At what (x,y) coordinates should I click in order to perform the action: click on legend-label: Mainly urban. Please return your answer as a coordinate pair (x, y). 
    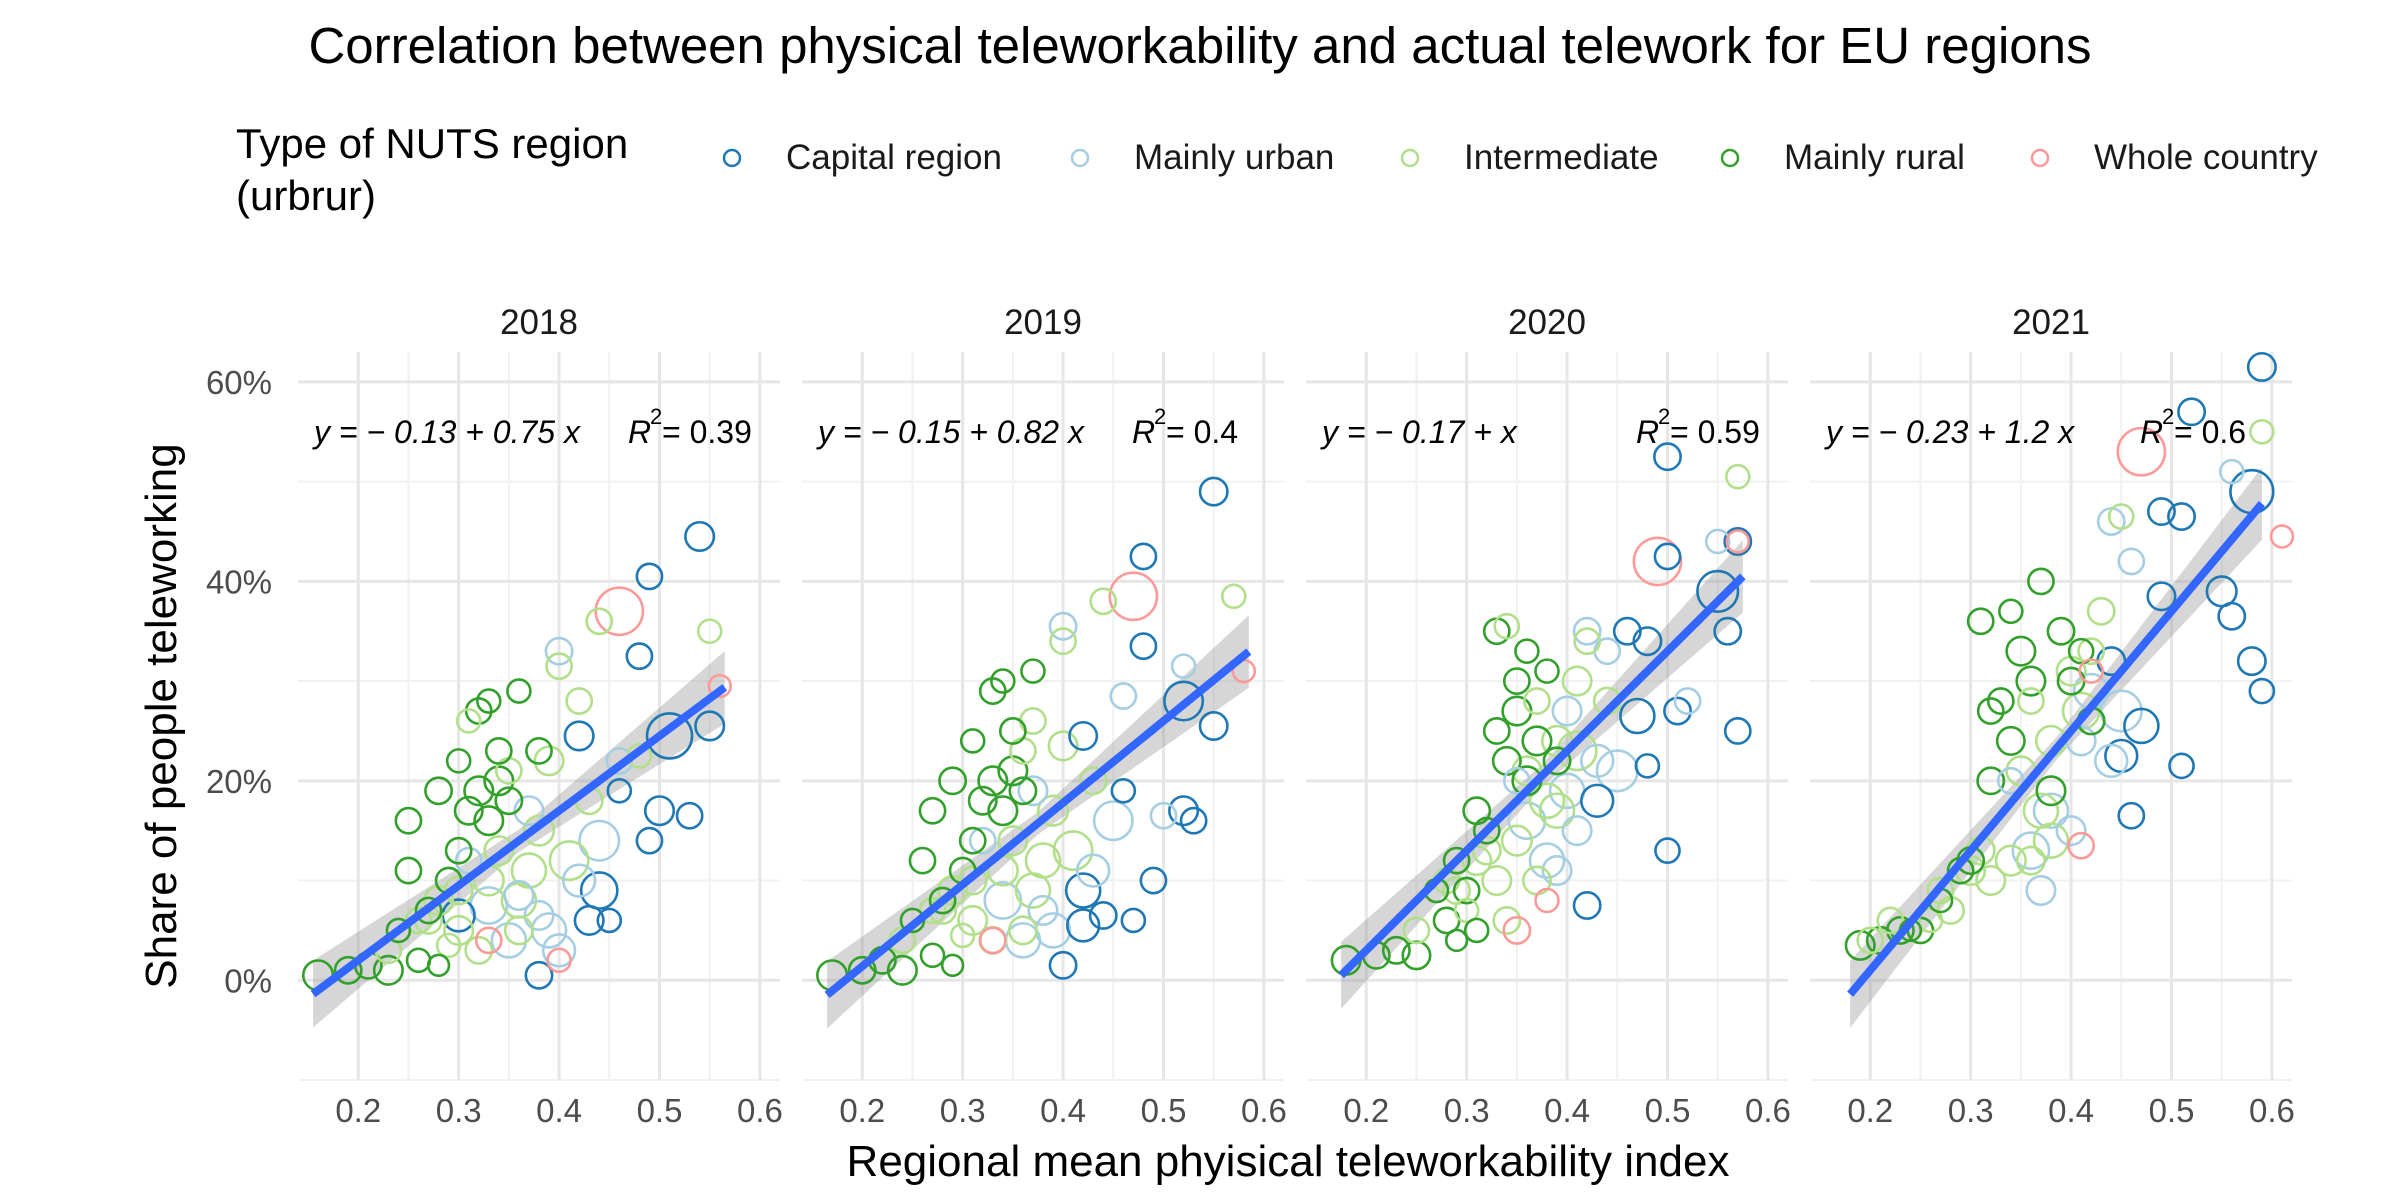
    Looking at the image, I should click on (1234, 157).